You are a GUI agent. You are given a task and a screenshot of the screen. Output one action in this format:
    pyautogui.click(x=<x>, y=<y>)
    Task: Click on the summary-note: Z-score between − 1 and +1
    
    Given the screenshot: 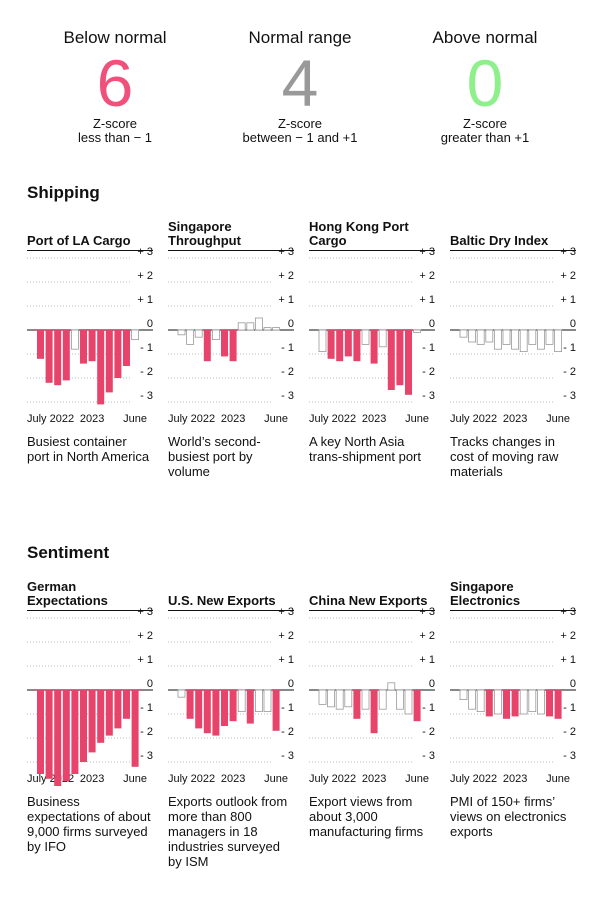 What is the action you would take?
    pyautogui.click(x=300, y=130)
    